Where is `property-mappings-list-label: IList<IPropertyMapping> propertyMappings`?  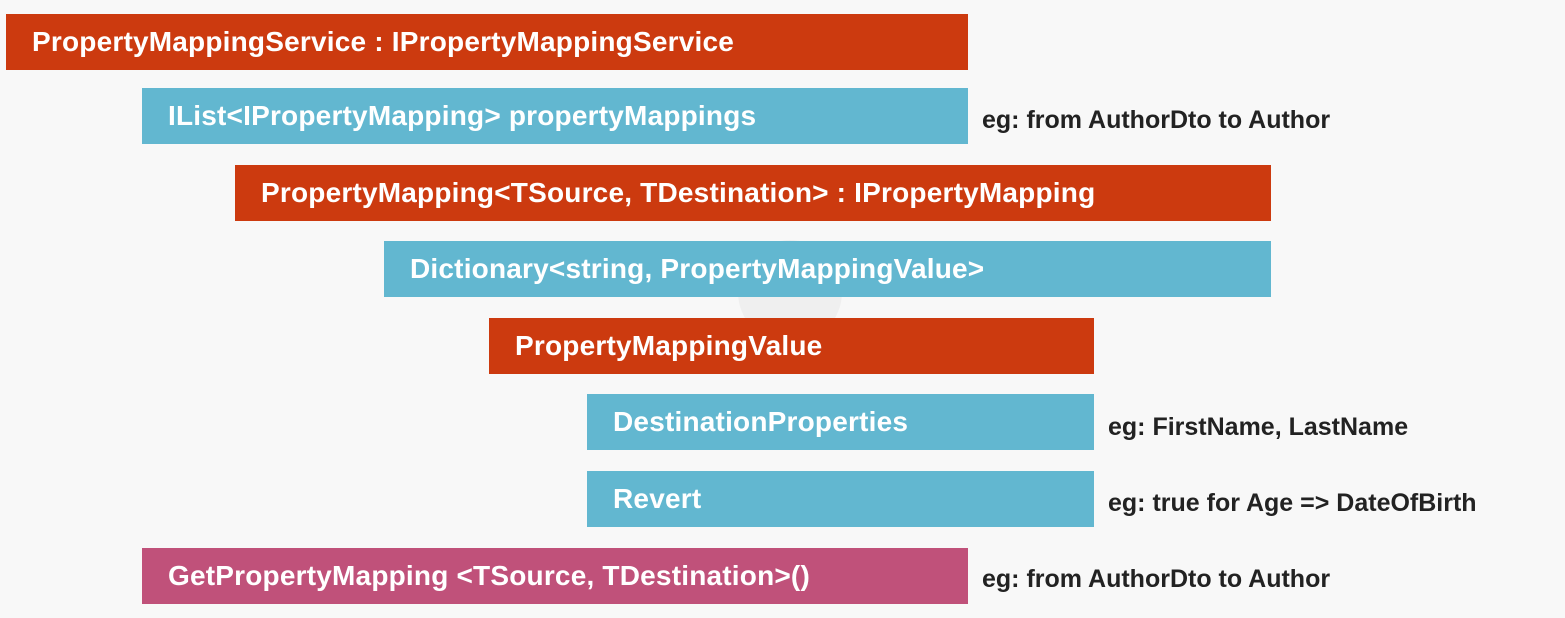
property-mappings-list-label: IList<IPropertyMapping> propertyMappings is located at coordinates (462, 115).